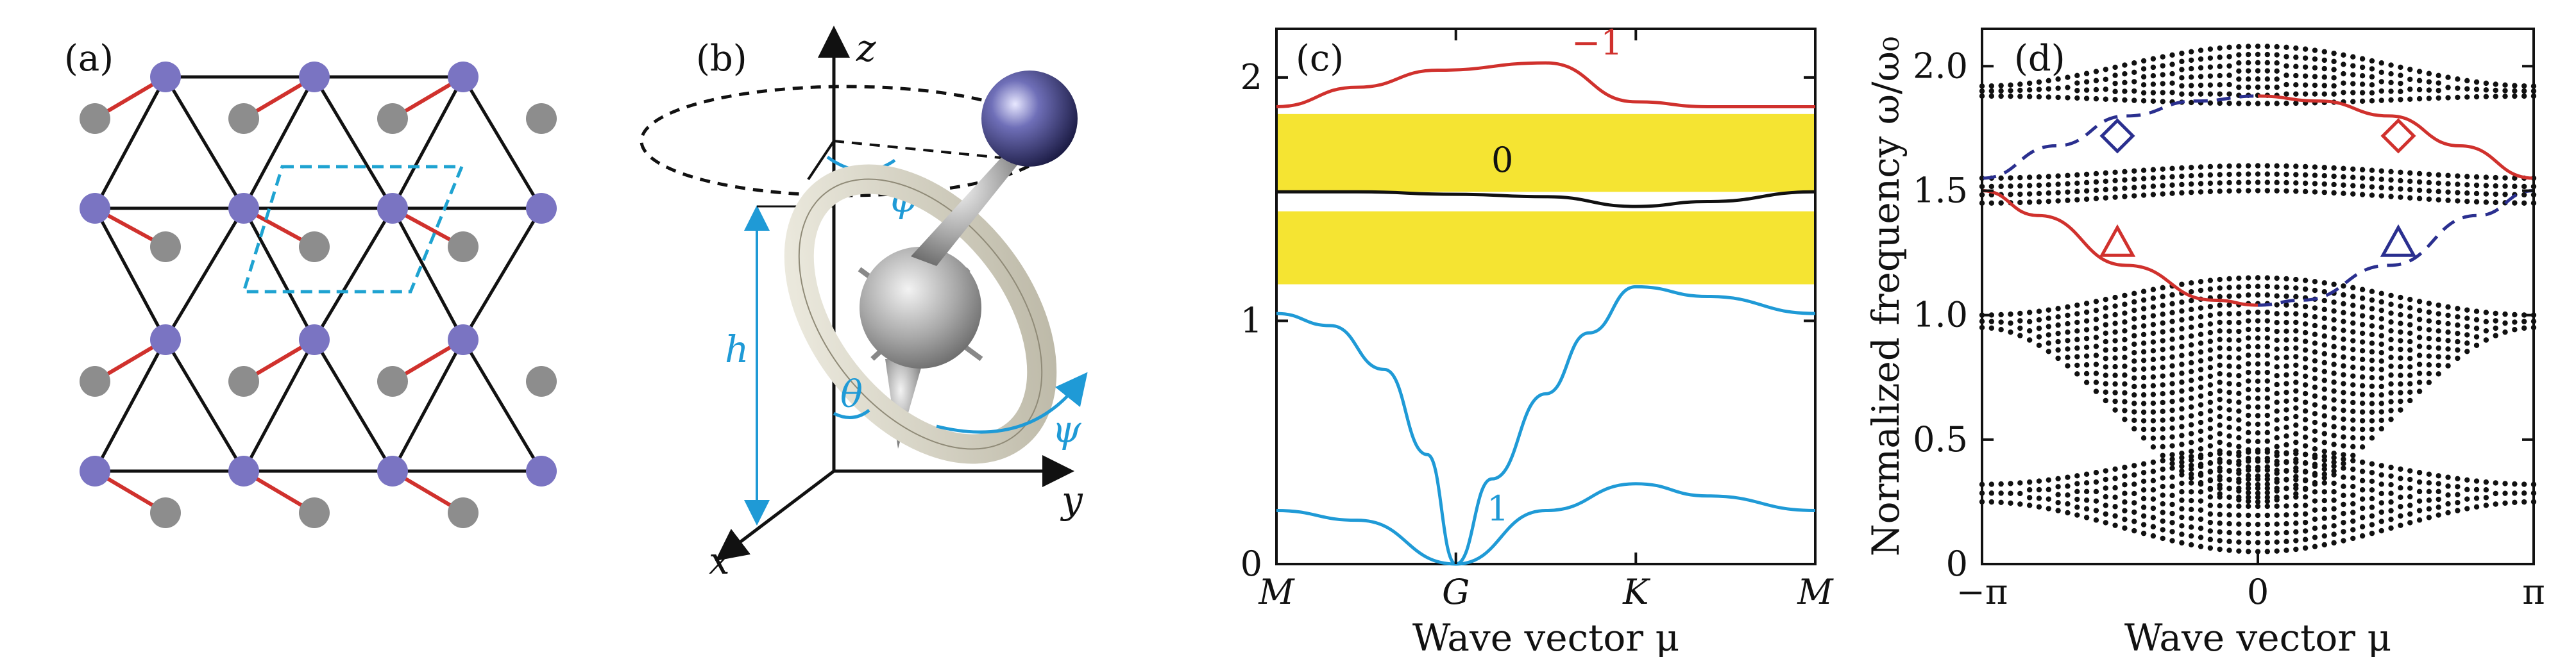 Image resolution: width=2576 pixels, height=657 pixels. Describe the element at coordinates (89, 58) in the screenshot. I see `panel-a-label: (a)` at that location.